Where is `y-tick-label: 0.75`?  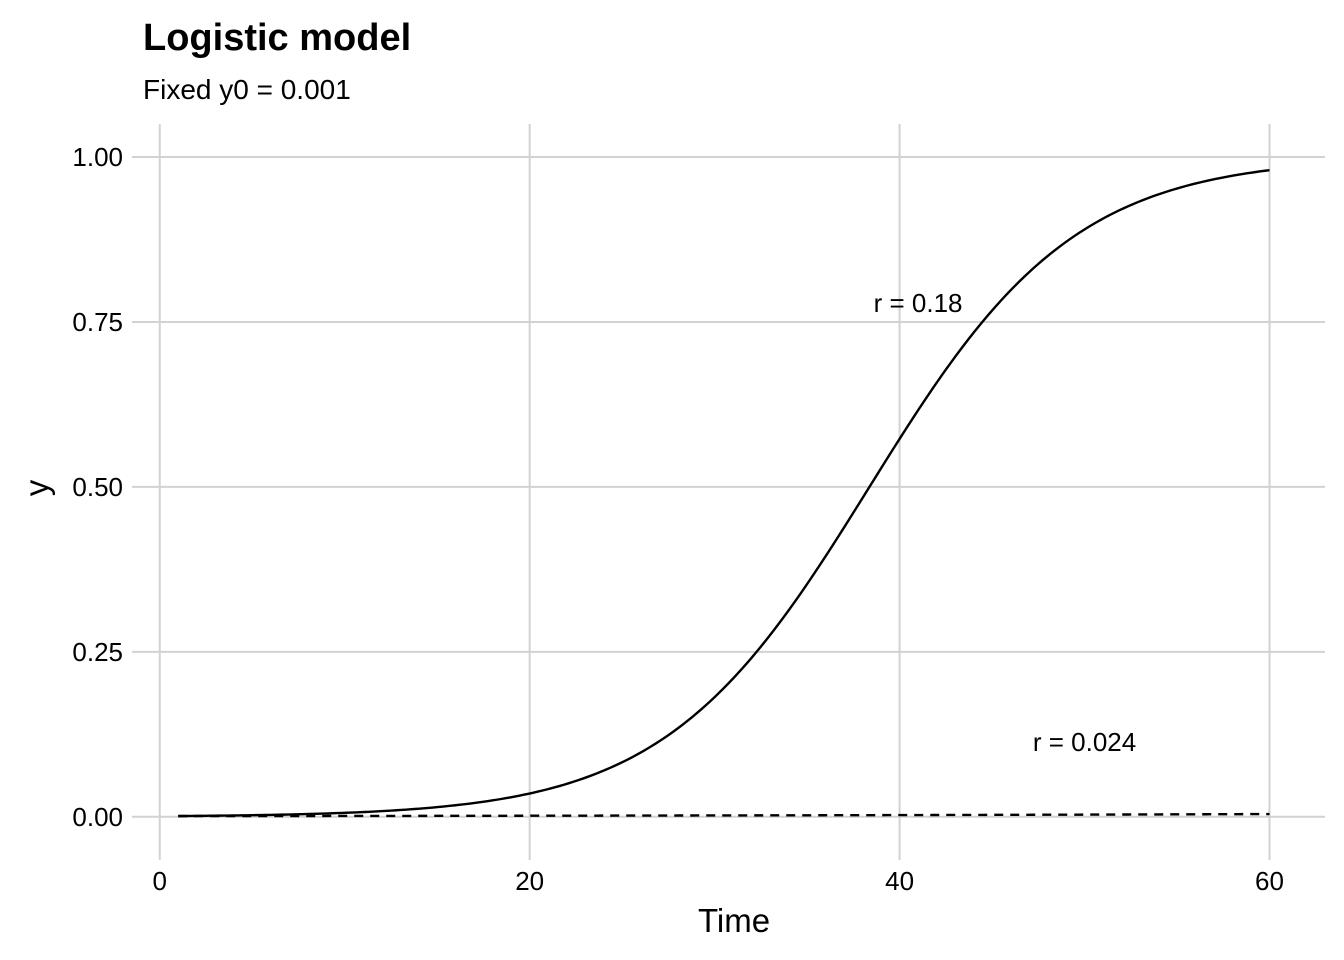 y-tick-label: 0.75 is located at coordinates (97, 322).